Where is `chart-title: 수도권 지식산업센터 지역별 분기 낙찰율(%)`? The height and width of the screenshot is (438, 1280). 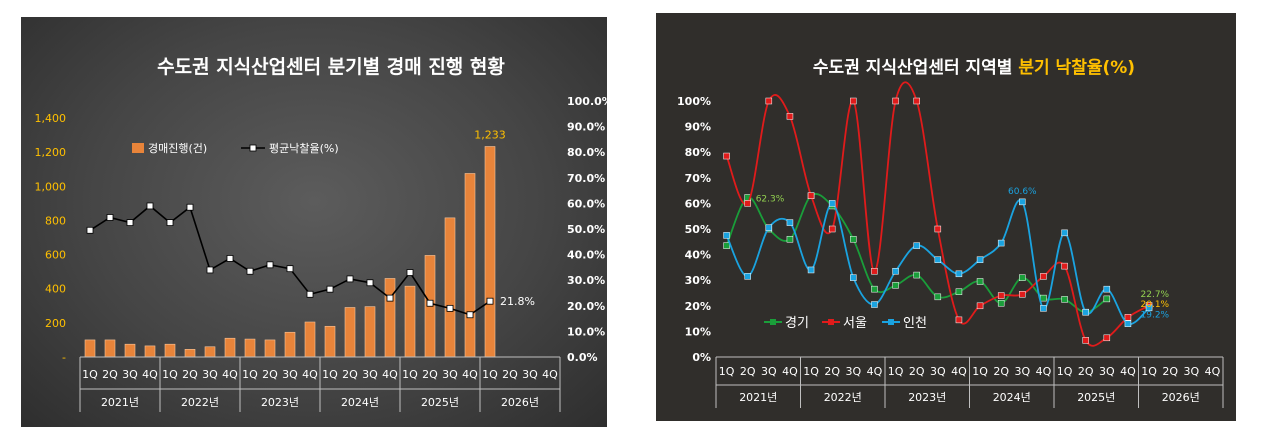 chart-title: 수도권 지식산업센터 지역별 분기 낙찰율(%) is located at coordinates (974, 68).